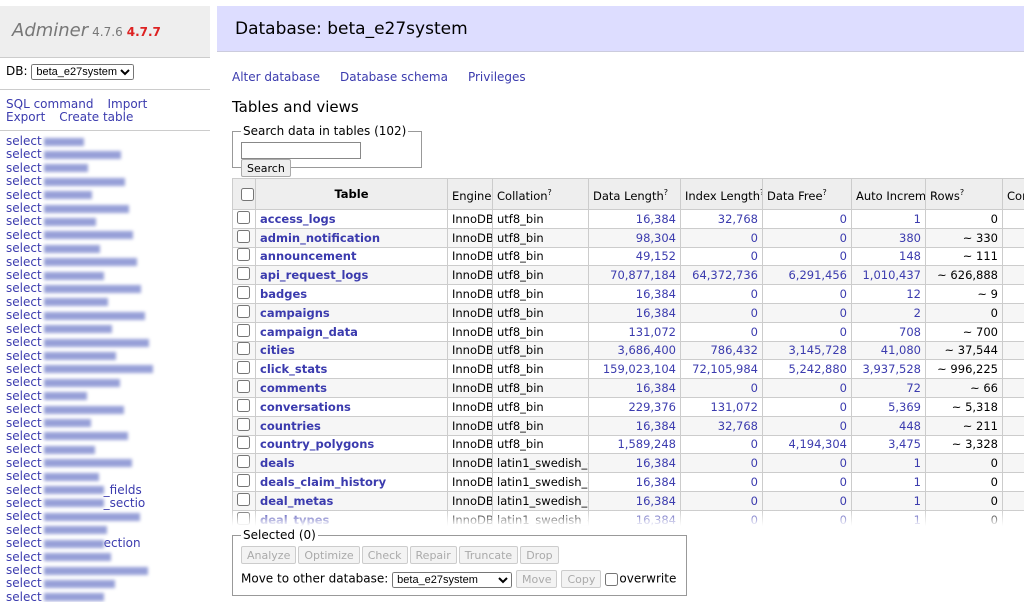  What do you see at coordinates (900, 350) in the screenshot?
I see `cell-link: 41,080` at bounding box center [900, 350].